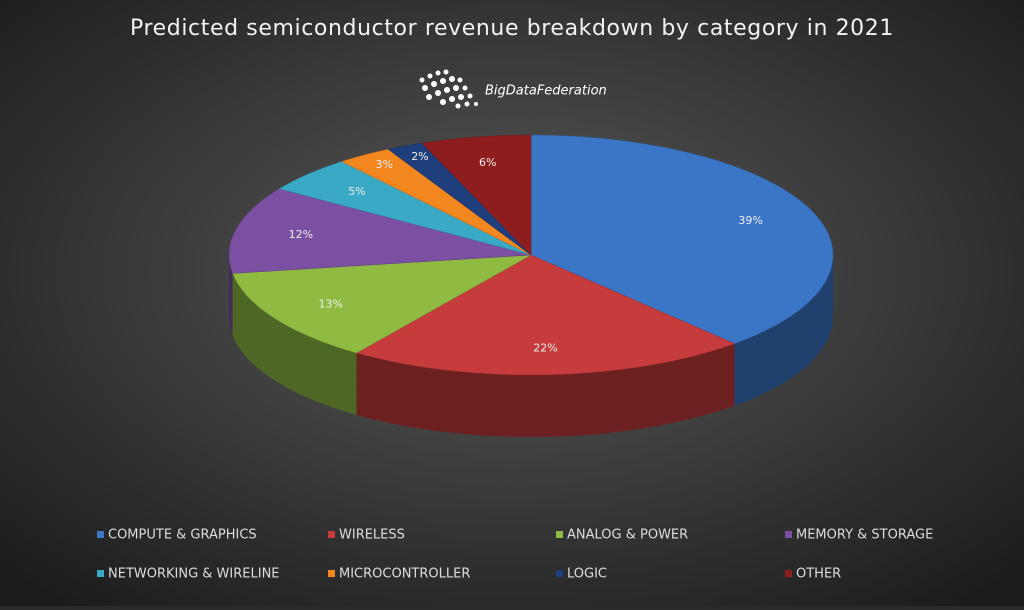  What do you see at coordinates (587, 574) in the screenshot?
I see `legend-label: LOGIC` at bounding box center [587, 574].